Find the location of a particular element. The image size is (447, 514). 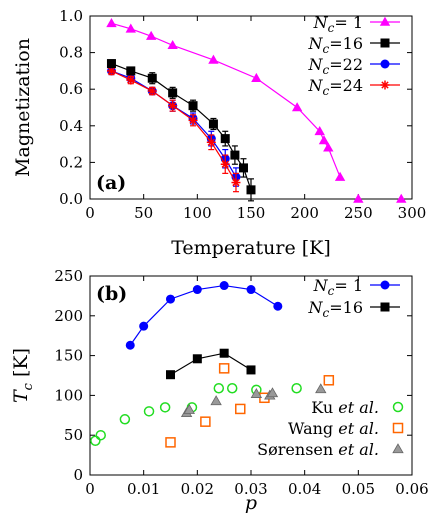

y-tick-label: 0 is located at coordinates (78, 475).